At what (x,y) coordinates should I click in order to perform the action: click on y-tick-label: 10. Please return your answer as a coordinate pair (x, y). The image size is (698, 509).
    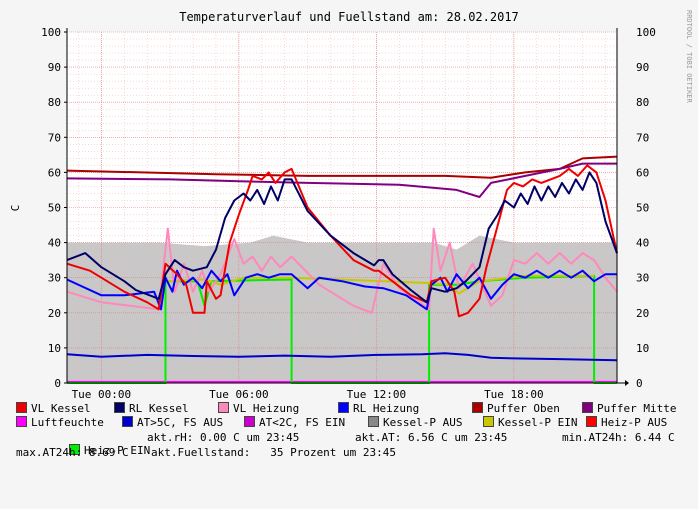
    Looking at the image, I should click on (54, 348).